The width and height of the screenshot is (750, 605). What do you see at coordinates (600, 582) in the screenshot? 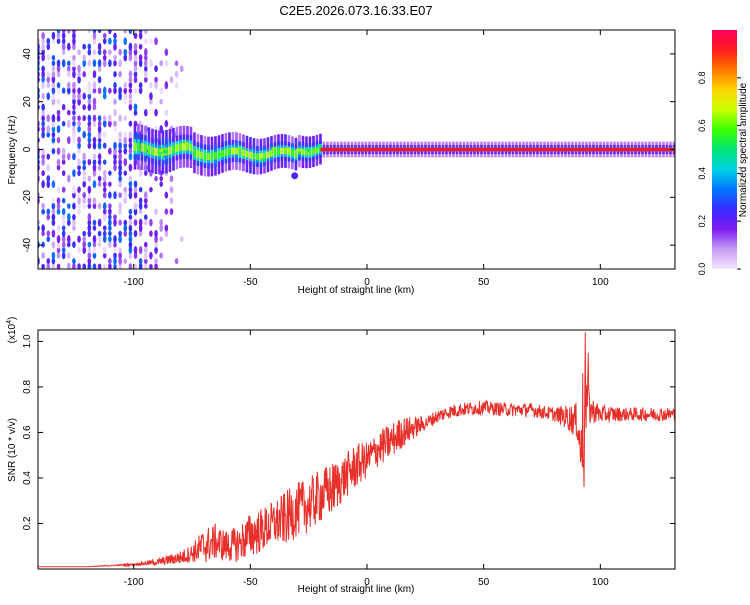
I see `snr-xtick-label: 100` at bounding box center [600, 582].